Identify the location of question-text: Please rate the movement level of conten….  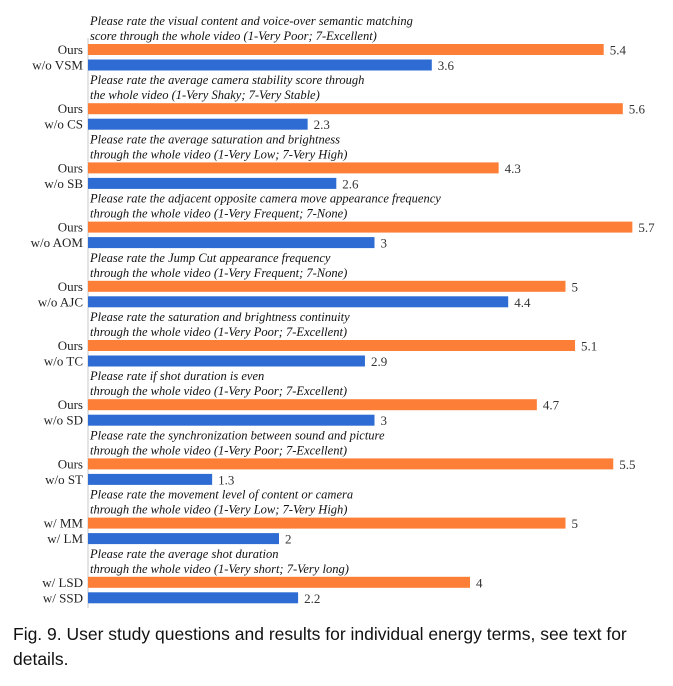
(221, 495).